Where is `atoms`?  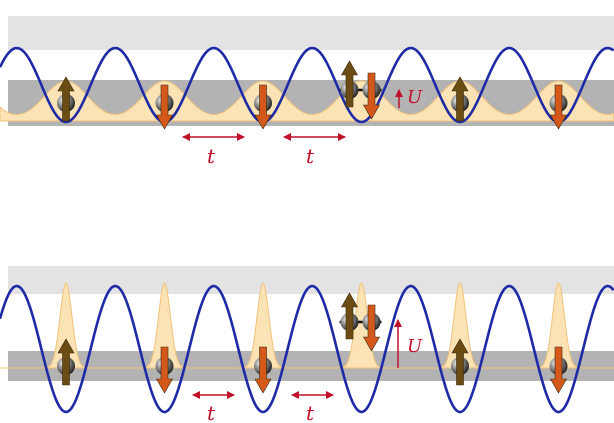
atoms is located at coordinates (312, 95).